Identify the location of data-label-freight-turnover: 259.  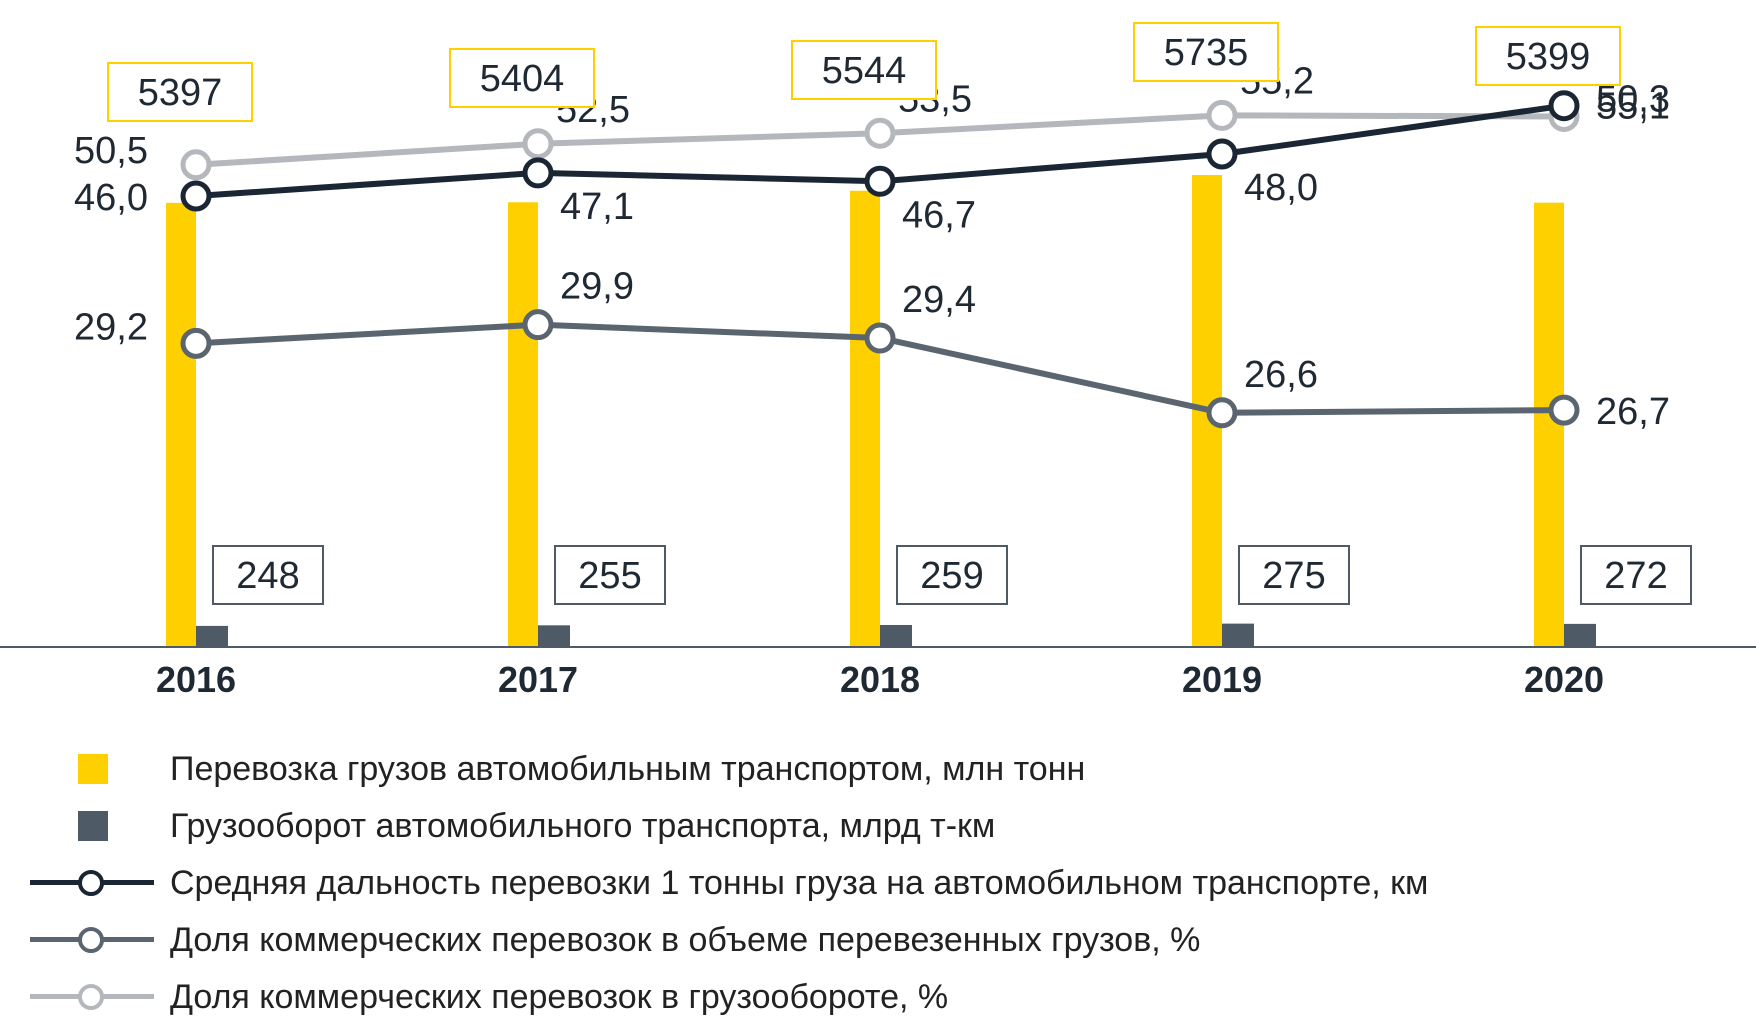
(951, 576).